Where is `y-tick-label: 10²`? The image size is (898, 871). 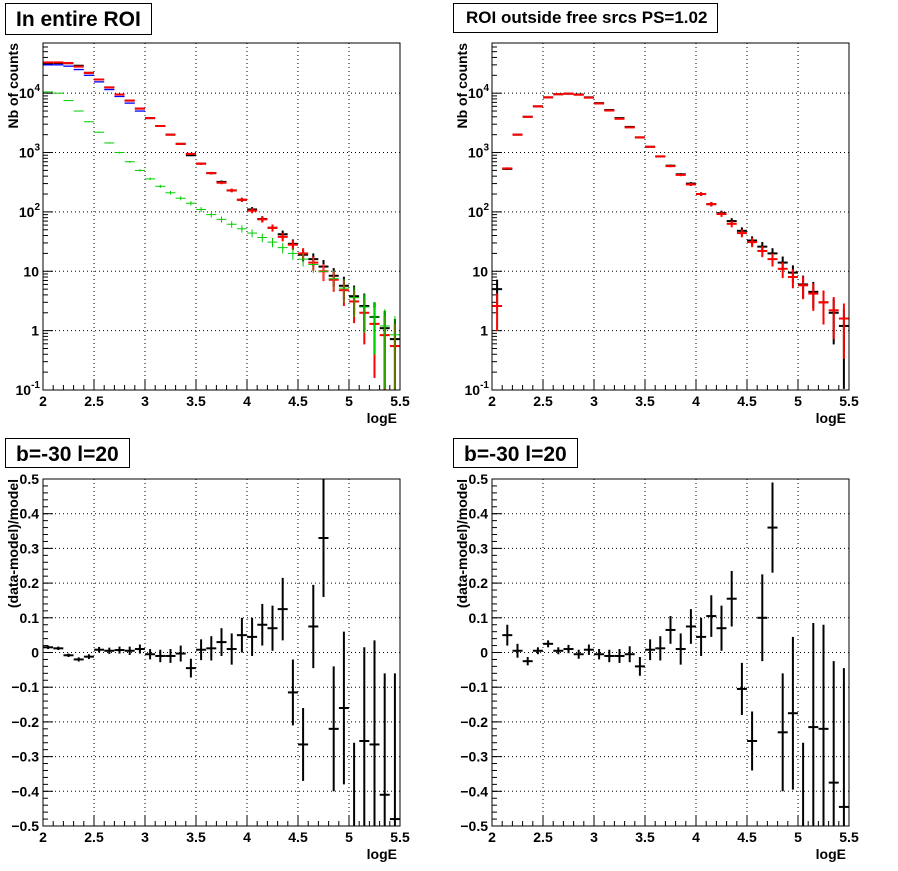
y-tick-label: 10² is located at coordinates (479, 211).